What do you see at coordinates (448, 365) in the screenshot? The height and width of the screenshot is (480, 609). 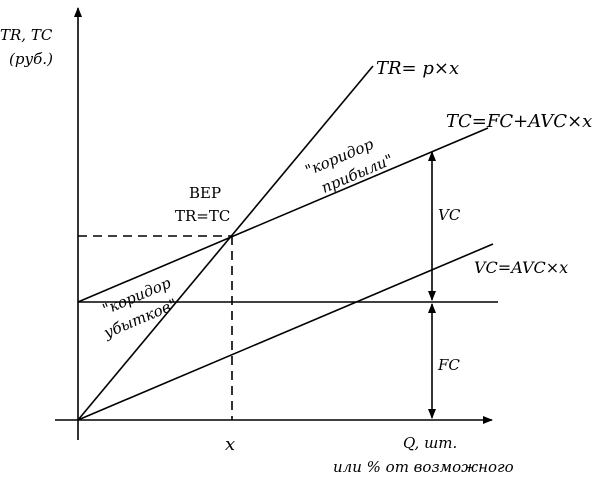 I see `fc-measure-label: FC` at bounding box center [448, 365].